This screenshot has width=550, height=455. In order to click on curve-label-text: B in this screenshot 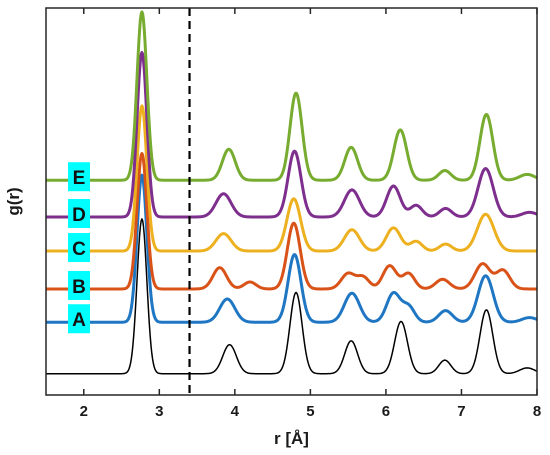, I will do `click(79, 287)`.